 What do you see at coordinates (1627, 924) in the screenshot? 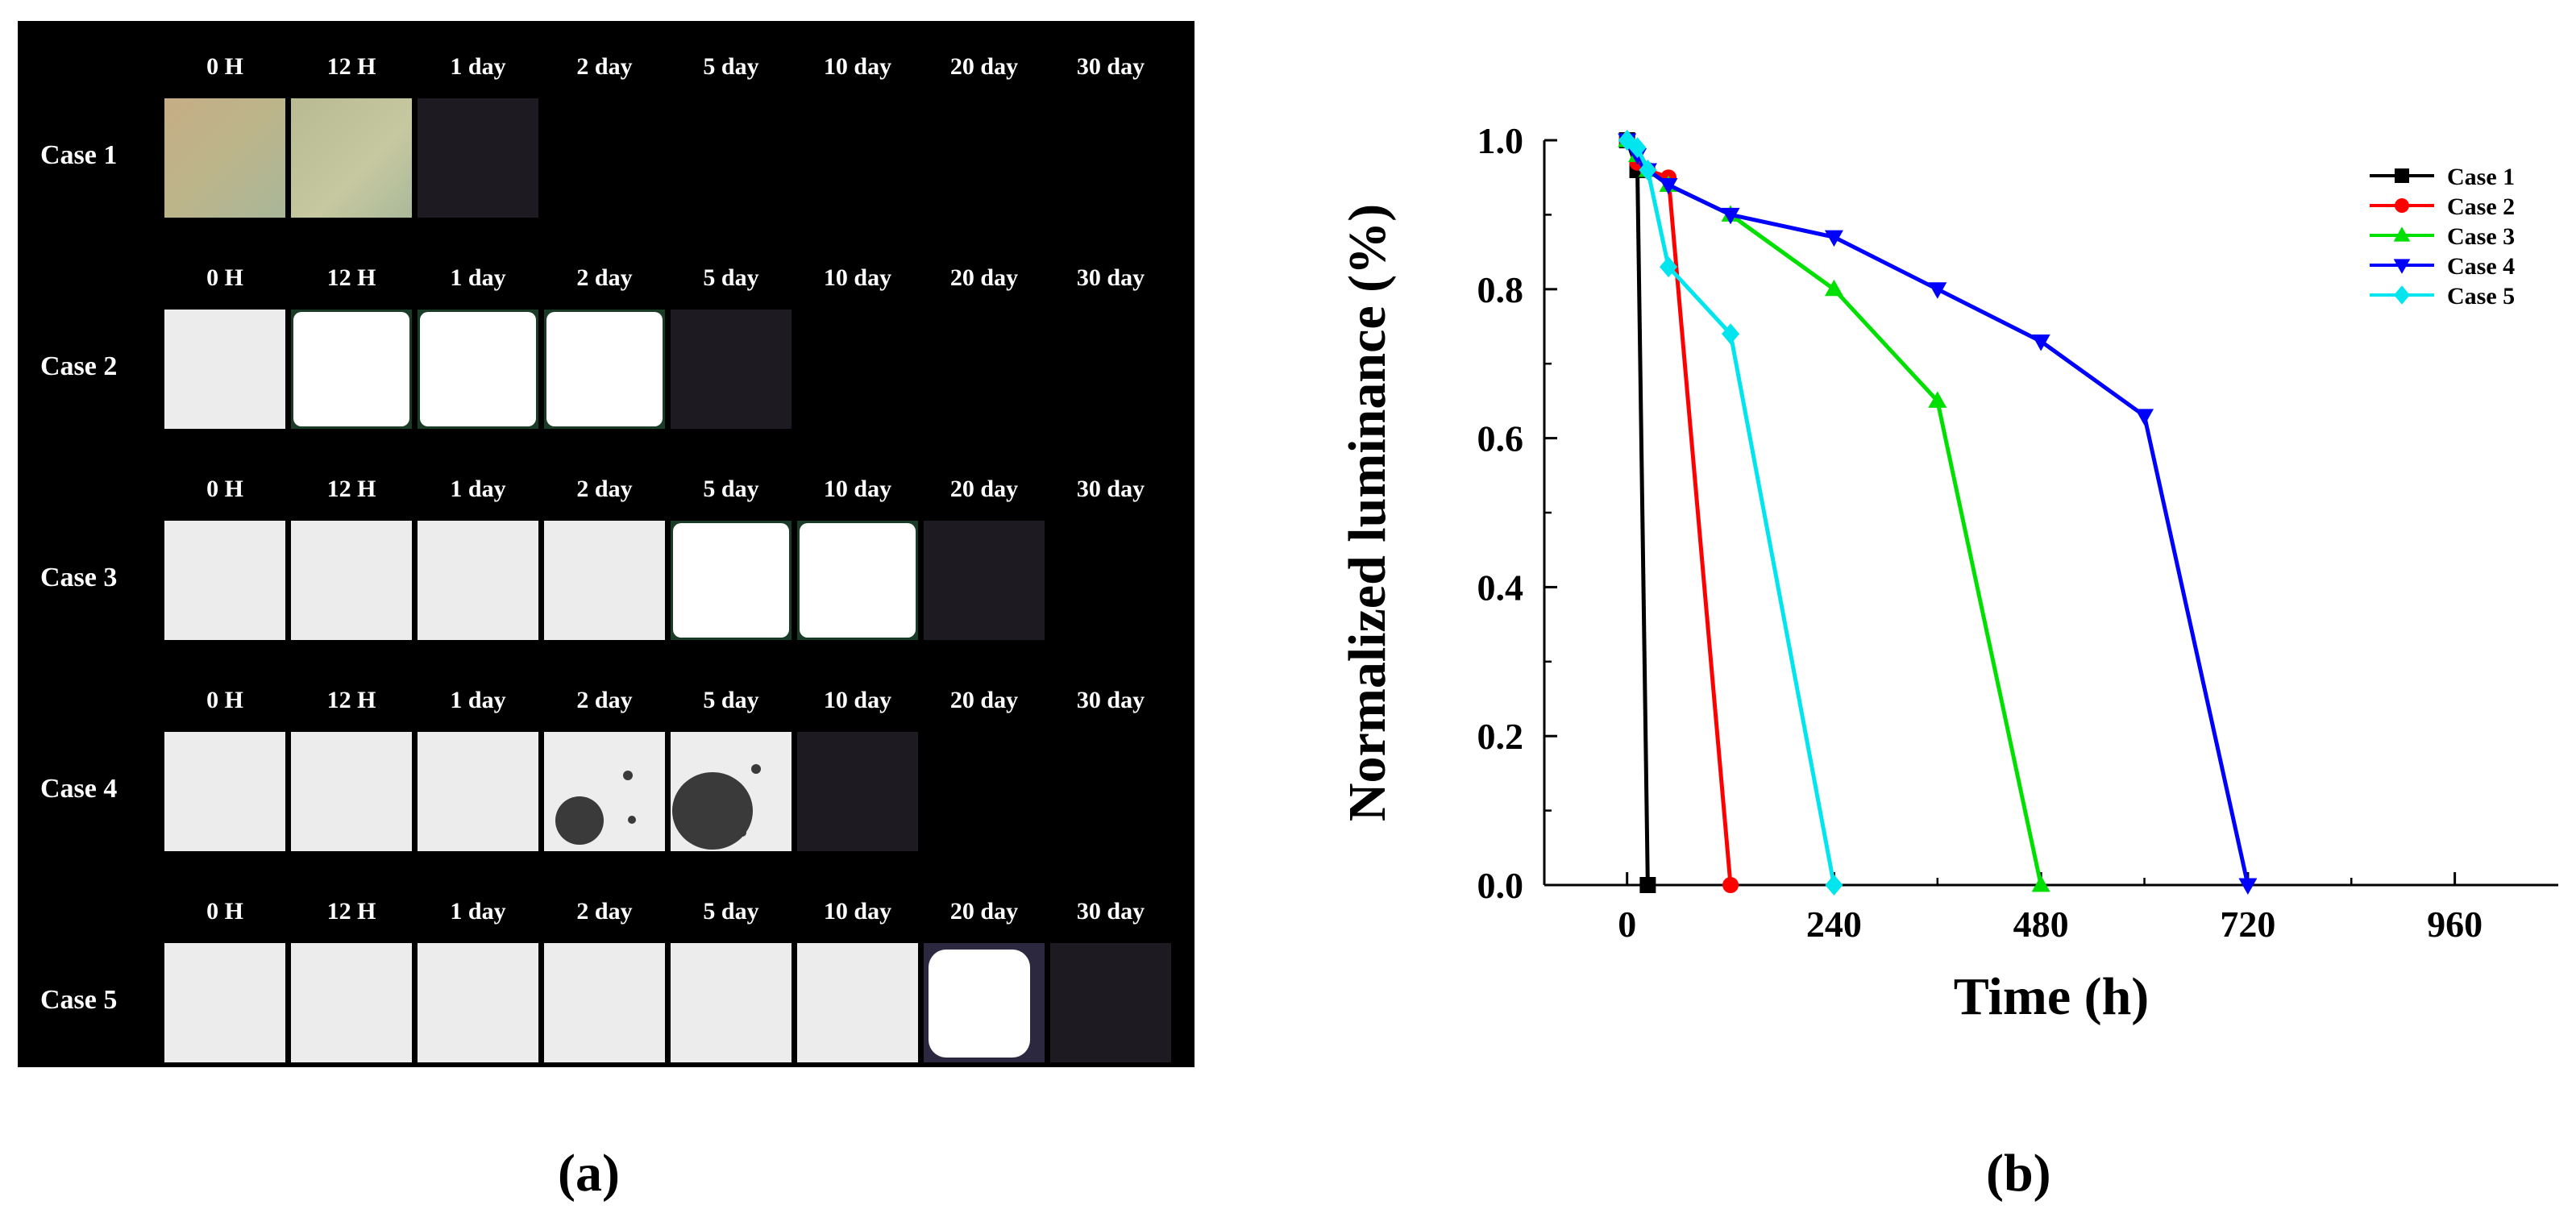
I see `x-tick-label: 0` at bounding box center [1627, 924].